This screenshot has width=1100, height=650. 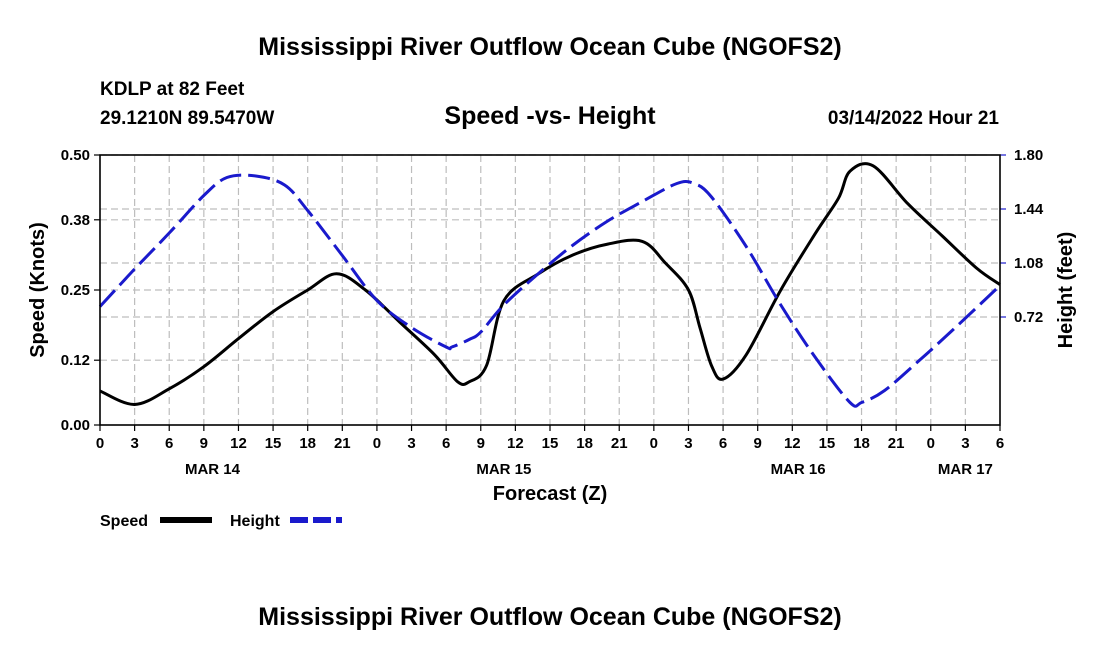 What do you see at coordinates (1028, 155) in the screenshot?
I see `right-tick-label: 1.80` at bounding box center [1028, 155].